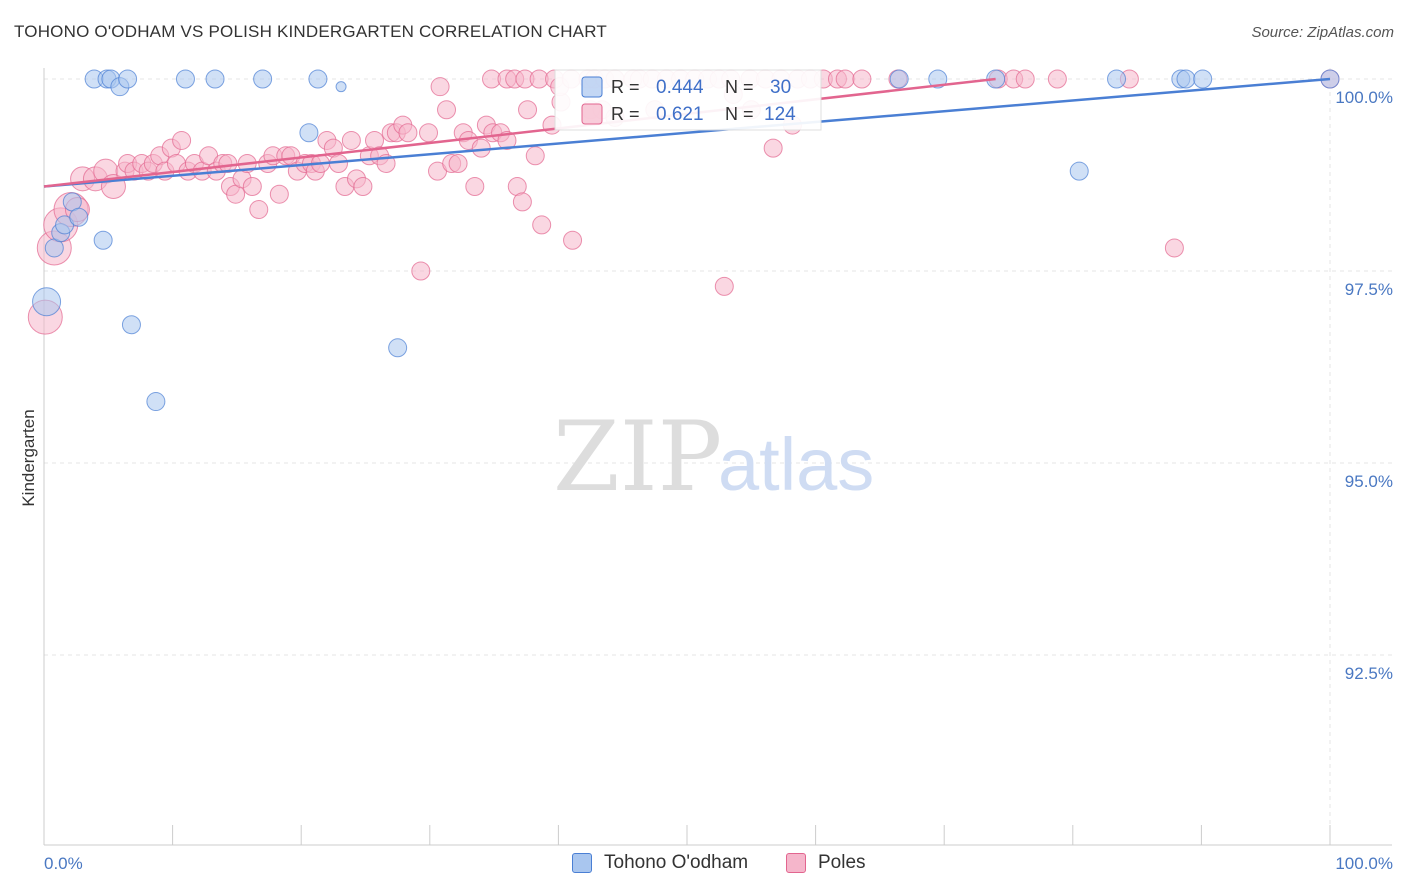 Image resolution: width=1406 pixels, height=892 pixels. What do you see at coordinates (1364, 863) in the screenshot?
I see `x-tick-label-max: 100.0%` at bounding box center [1364, 863].